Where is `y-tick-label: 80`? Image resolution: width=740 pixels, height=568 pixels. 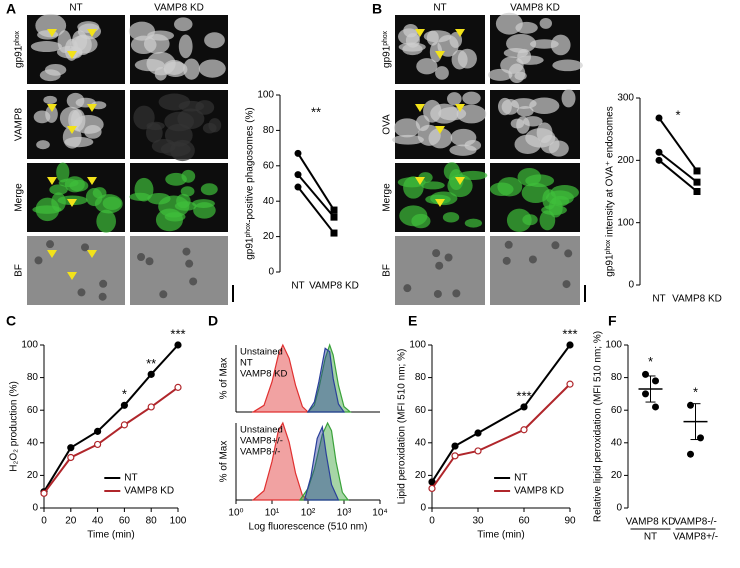
y-tick-label: 80 is located at coordinates (421, 377).